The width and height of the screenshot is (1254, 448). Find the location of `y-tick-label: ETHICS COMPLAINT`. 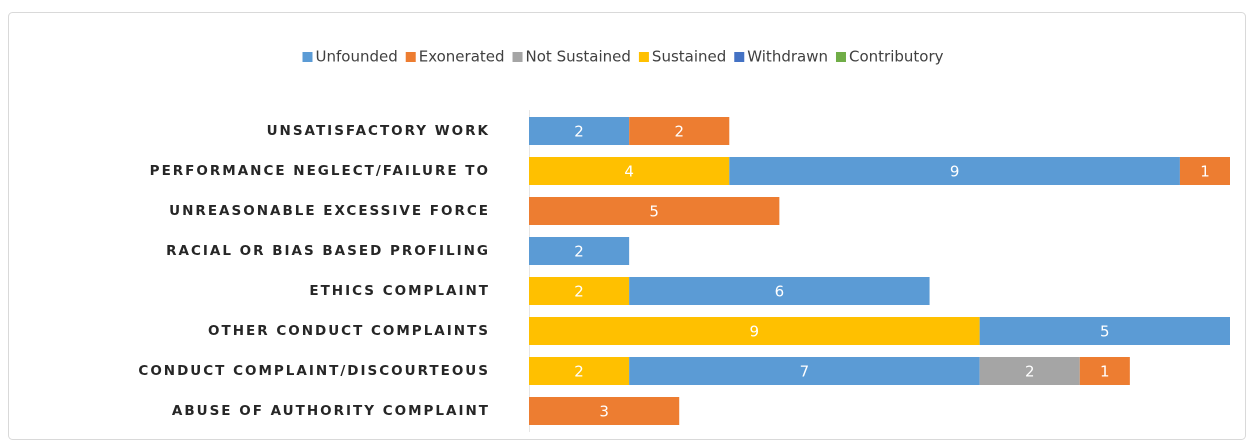

y-tick-label: ETHICS COMPLAINT is located at coordinates (399, 291).